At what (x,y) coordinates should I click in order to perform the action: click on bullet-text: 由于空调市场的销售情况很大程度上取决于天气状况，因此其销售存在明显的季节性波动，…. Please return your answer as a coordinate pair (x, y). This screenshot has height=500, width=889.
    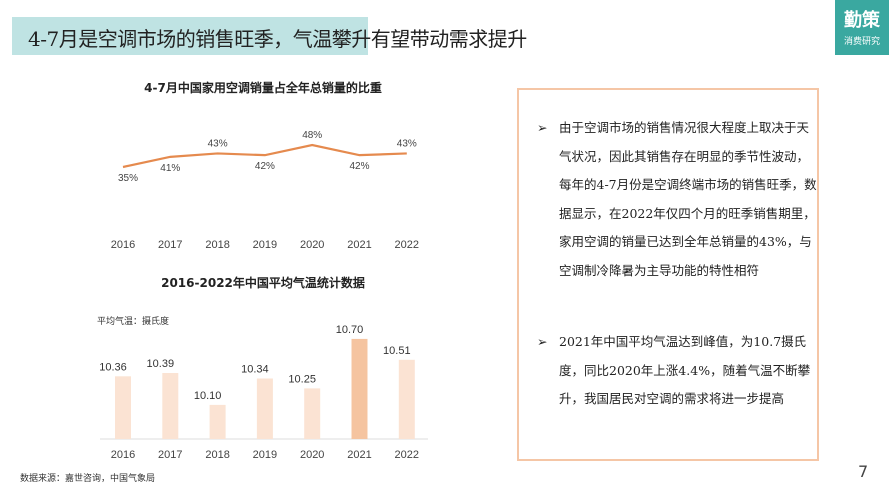
    Looking at the image, I should click on (688, 199).